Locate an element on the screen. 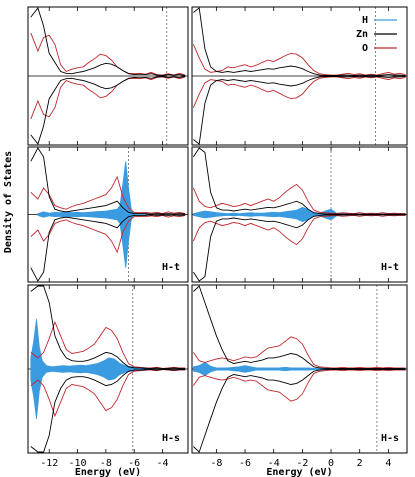  legend-label: Zn is located at coordinates (362, 34).